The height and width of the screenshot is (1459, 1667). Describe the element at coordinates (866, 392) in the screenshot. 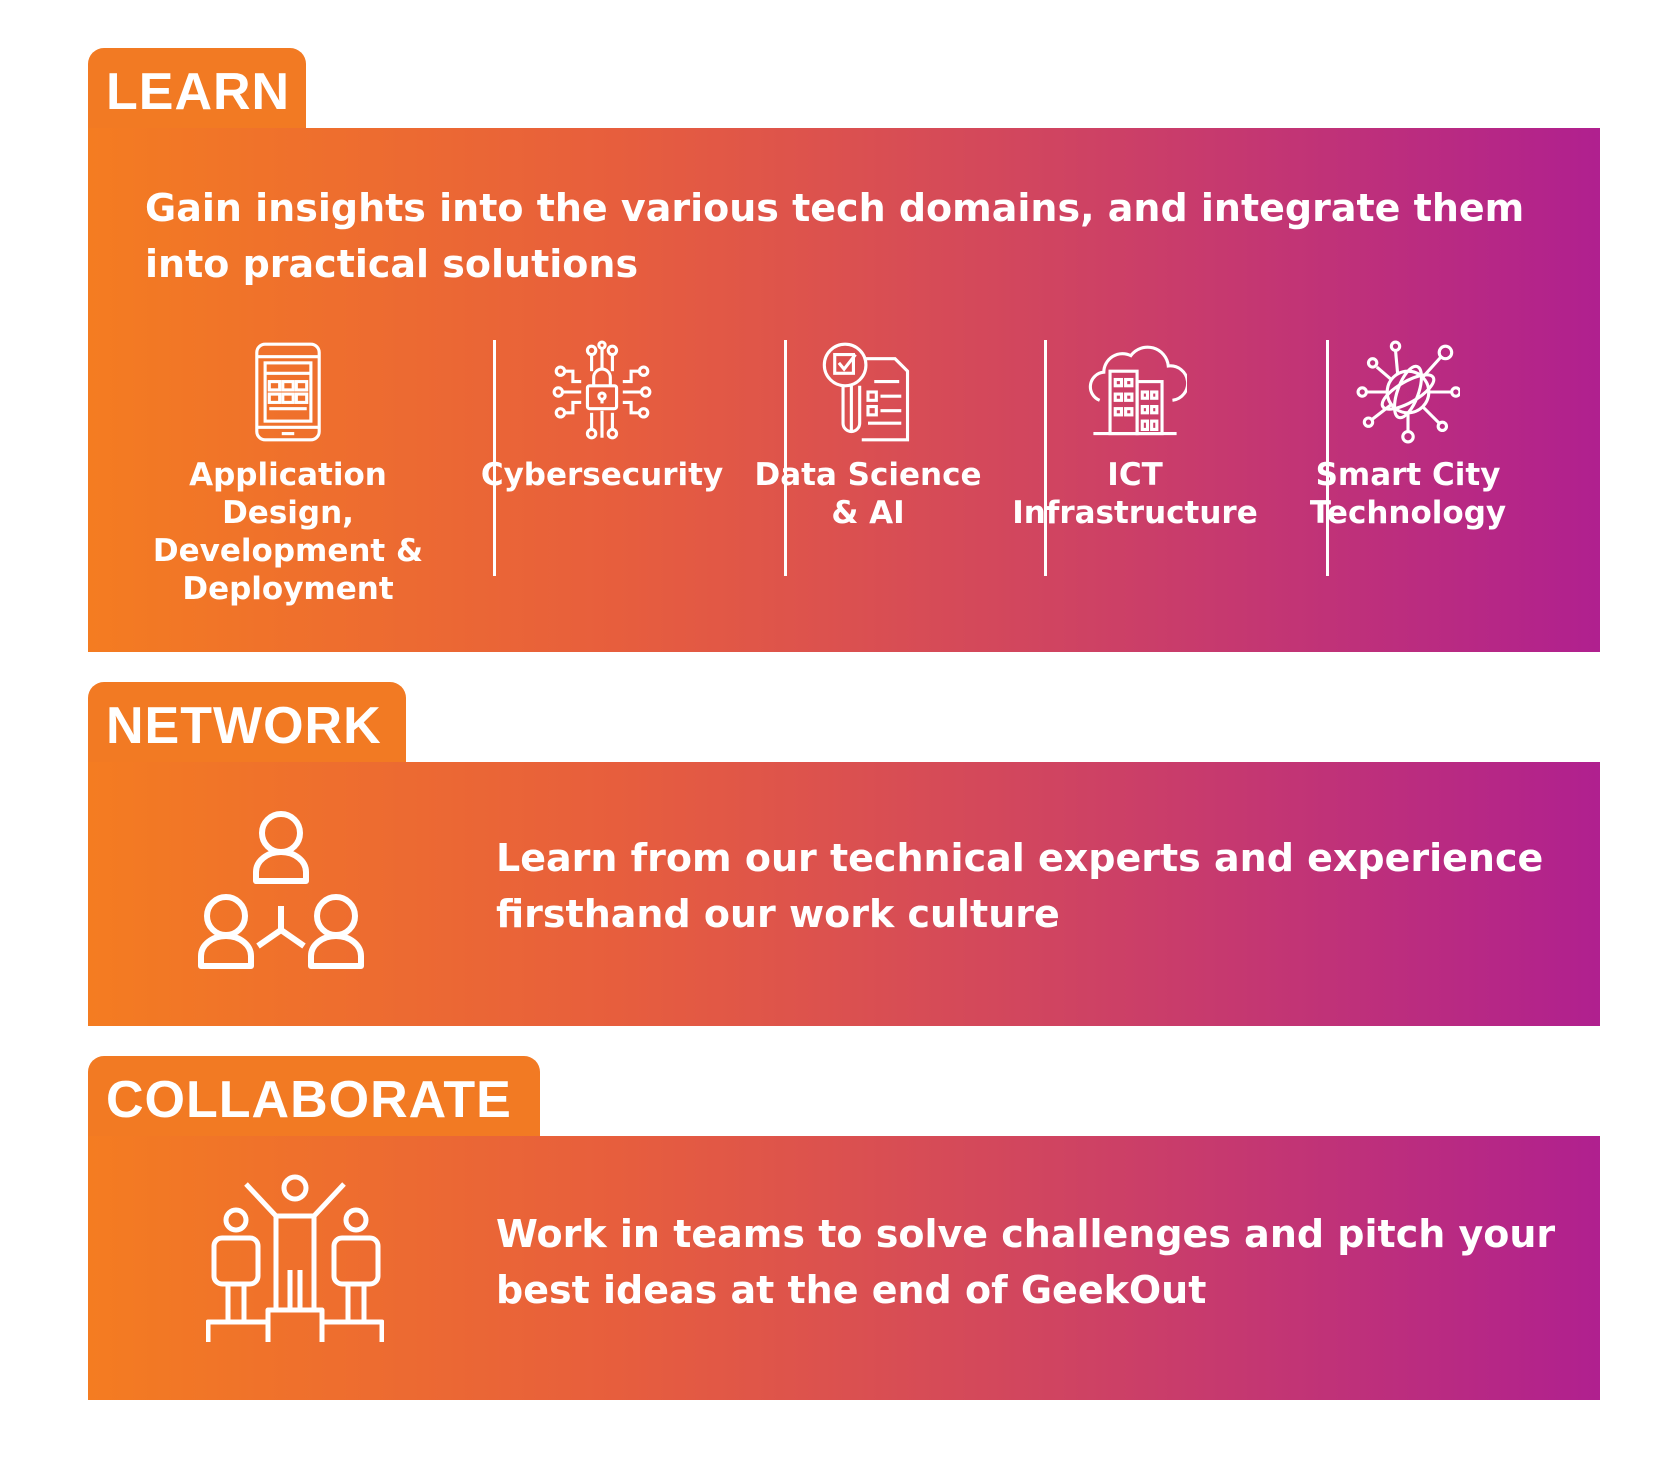

I see `data-report-icon` at that location.